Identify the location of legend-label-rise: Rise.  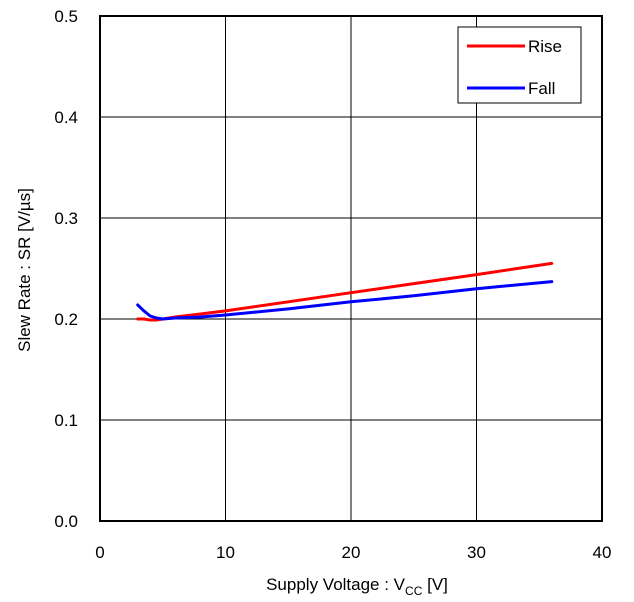
(545, 46).